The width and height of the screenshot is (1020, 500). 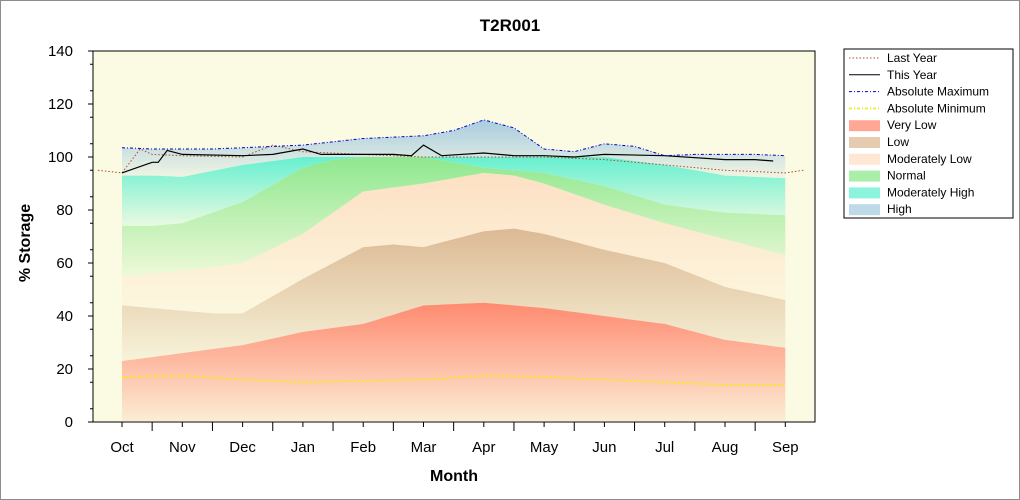 What do you see at coordinates (454, 476) in the screenshot?
I see `x-axis-title: Month` at bounding box center [454, 476].